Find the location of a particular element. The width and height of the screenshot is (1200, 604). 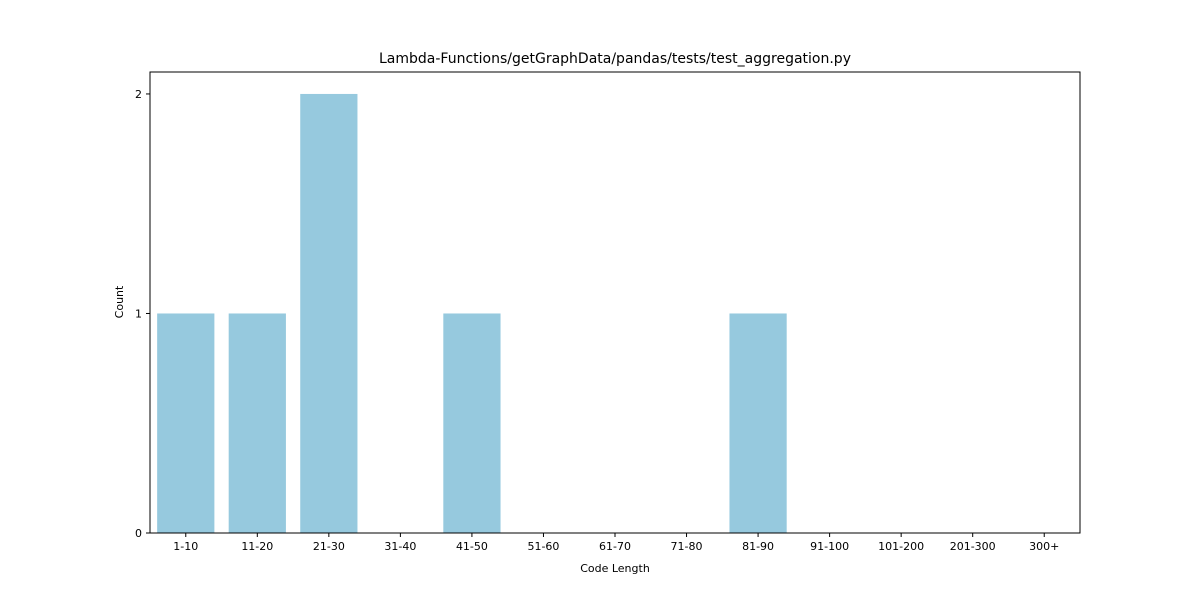

x-tick-label: 201-300 is located at coordinates (973, 546).